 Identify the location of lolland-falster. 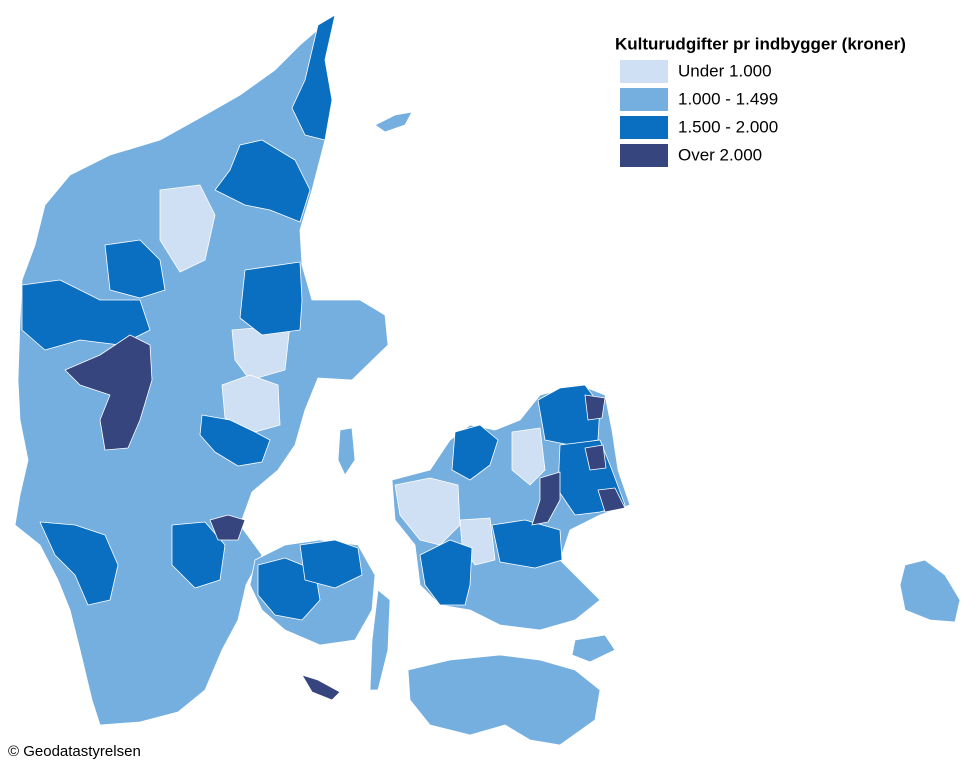
(504, 700).